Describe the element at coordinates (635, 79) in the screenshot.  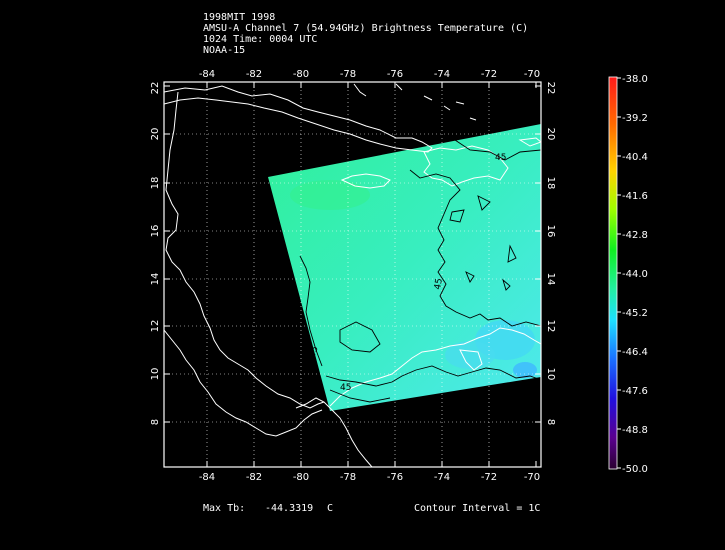
I see `colorbar-label: -38.0` at that location.